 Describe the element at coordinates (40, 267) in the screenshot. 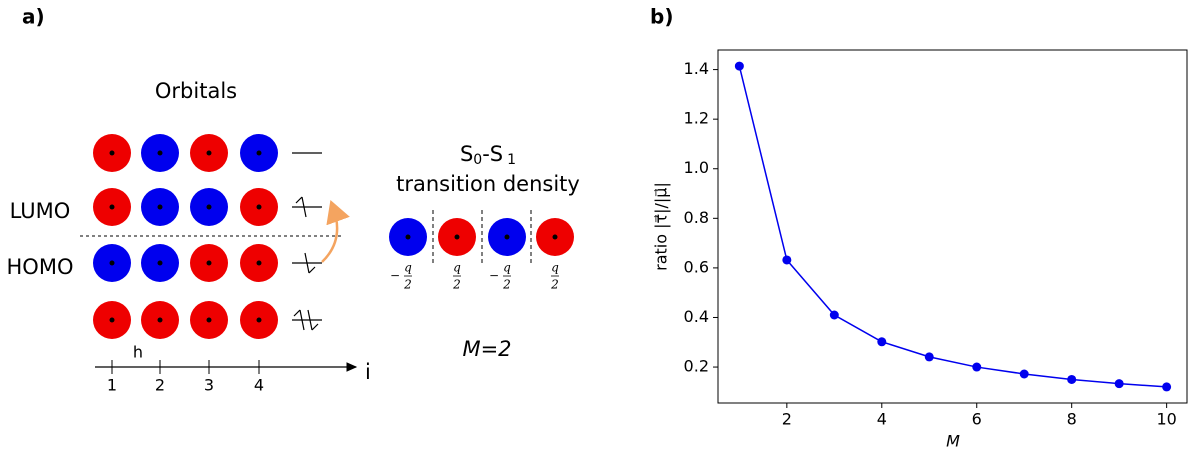

I see `level-label: HOMO` at that location.